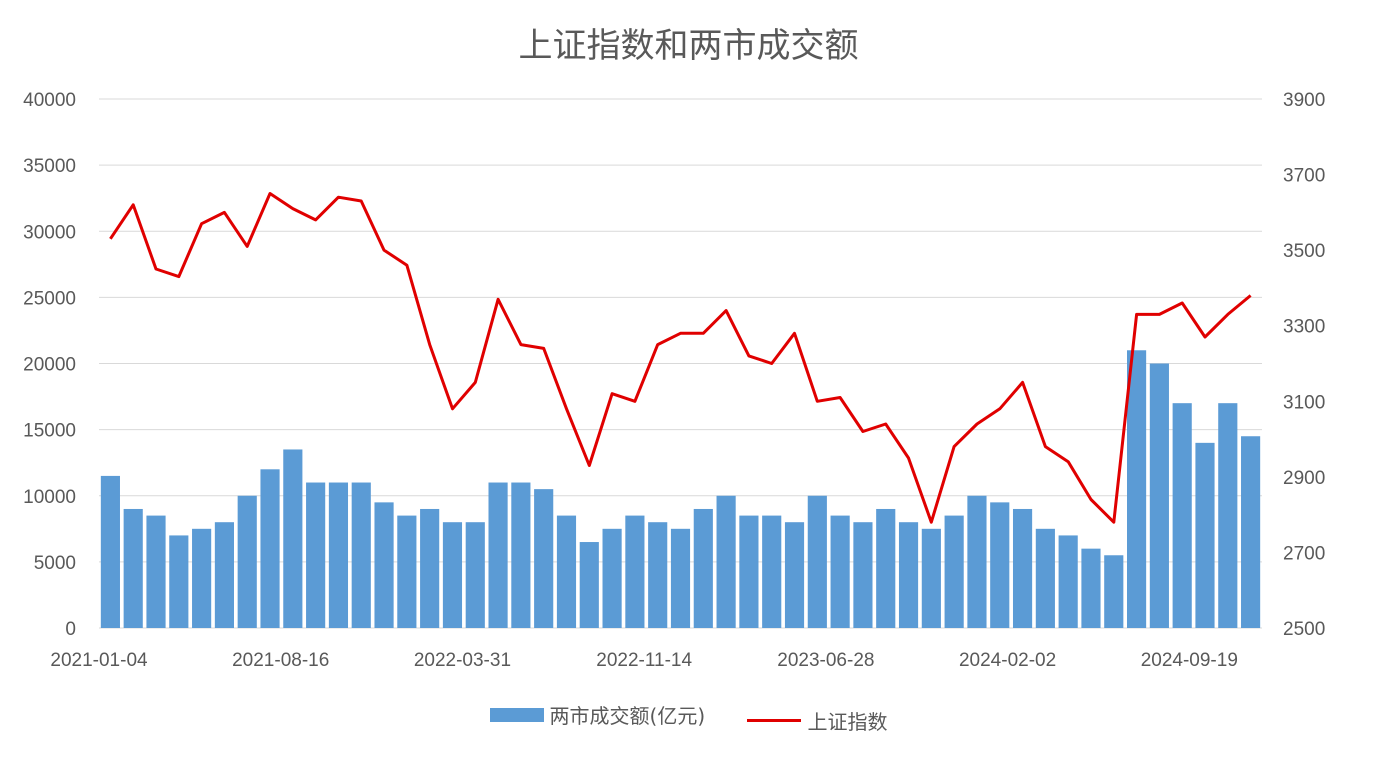 The image size is (1377, 757). Describe the element at coordinates (774, 720) in the screenshot. I see `legend-swatch-line` at that location.